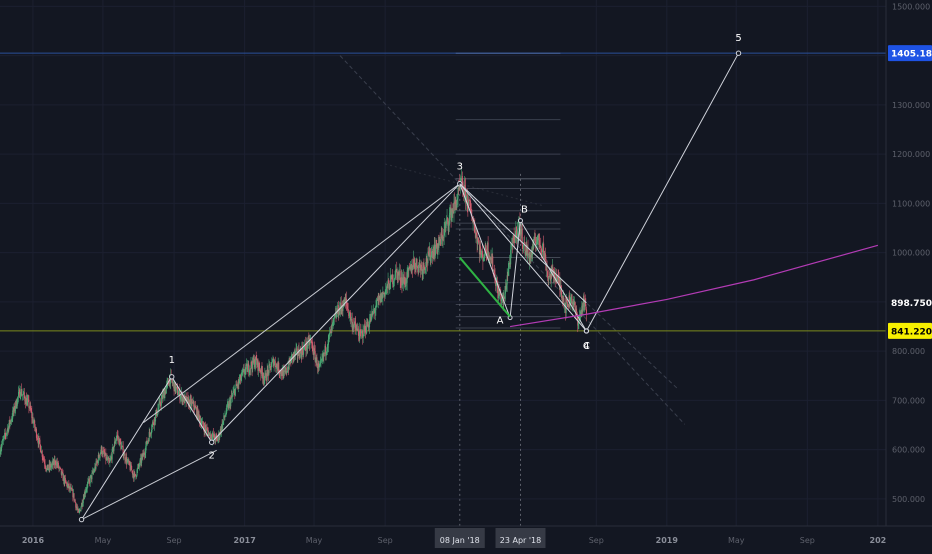 This screenshot has width=932, height=554. What do you see at coordinates (586, 346) in the screenshot?
I see `wave-label-C: C` at bounding box center [586, 346].